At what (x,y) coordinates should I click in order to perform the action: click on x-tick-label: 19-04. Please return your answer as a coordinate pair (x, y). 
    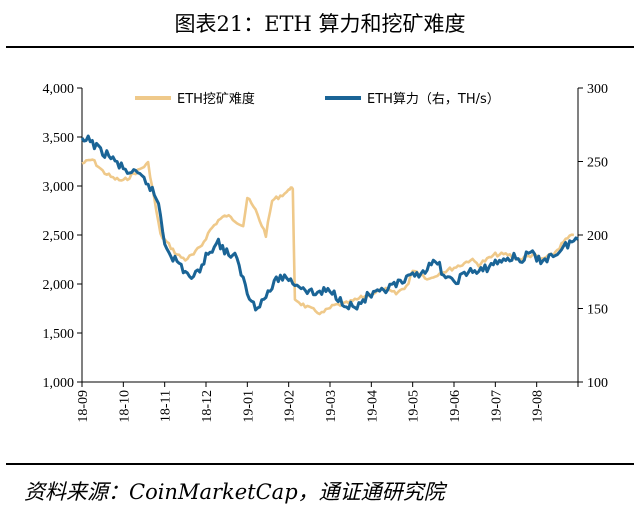
    Looking at the image, I should click on (372, 406).